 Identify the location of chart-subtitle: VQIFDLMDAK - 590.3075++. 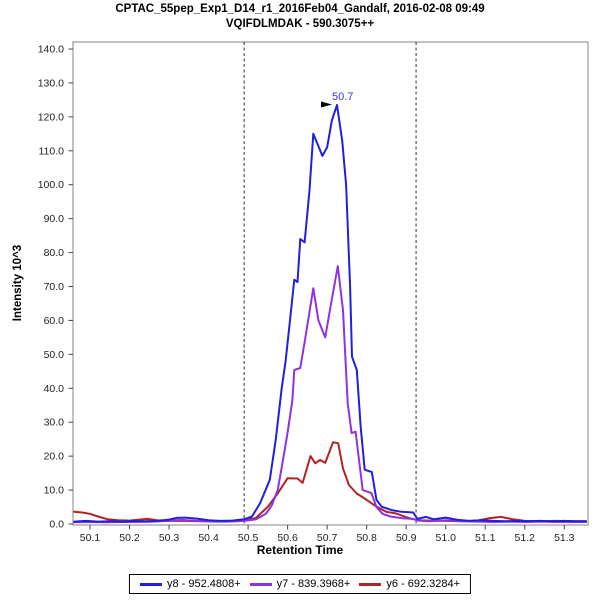
(300, 24).